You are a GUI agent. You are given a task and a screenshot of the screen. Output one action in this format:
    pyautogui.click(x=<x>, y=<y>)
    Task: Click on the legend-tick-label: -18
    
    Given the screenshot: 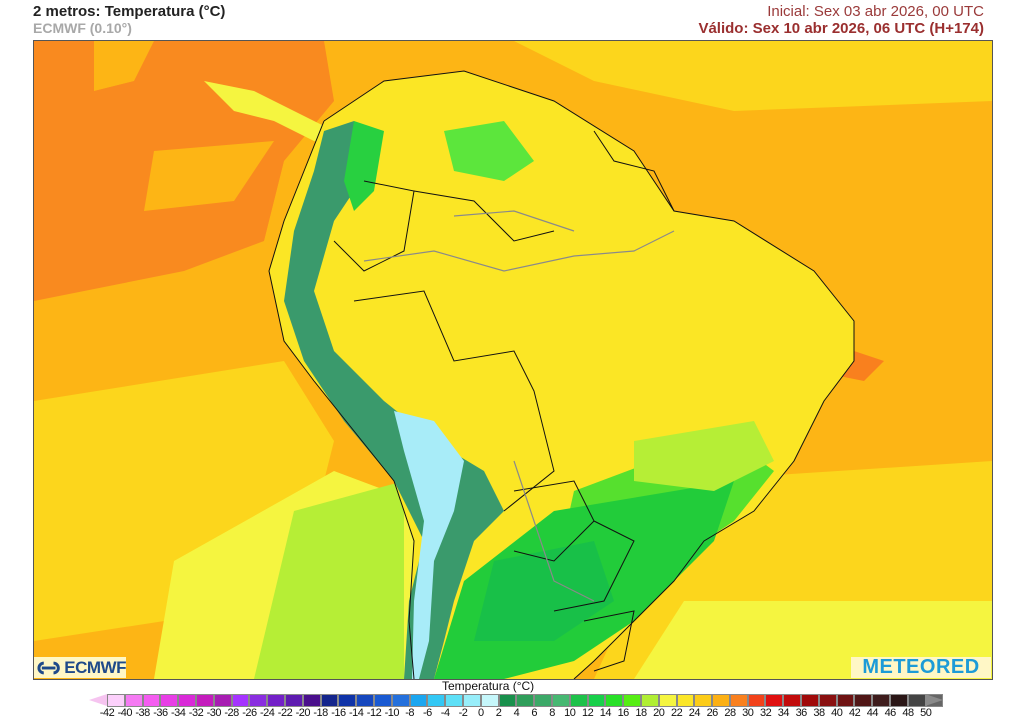 What is the action you would take?
    pyautogui.click(x=320, y=713)
    